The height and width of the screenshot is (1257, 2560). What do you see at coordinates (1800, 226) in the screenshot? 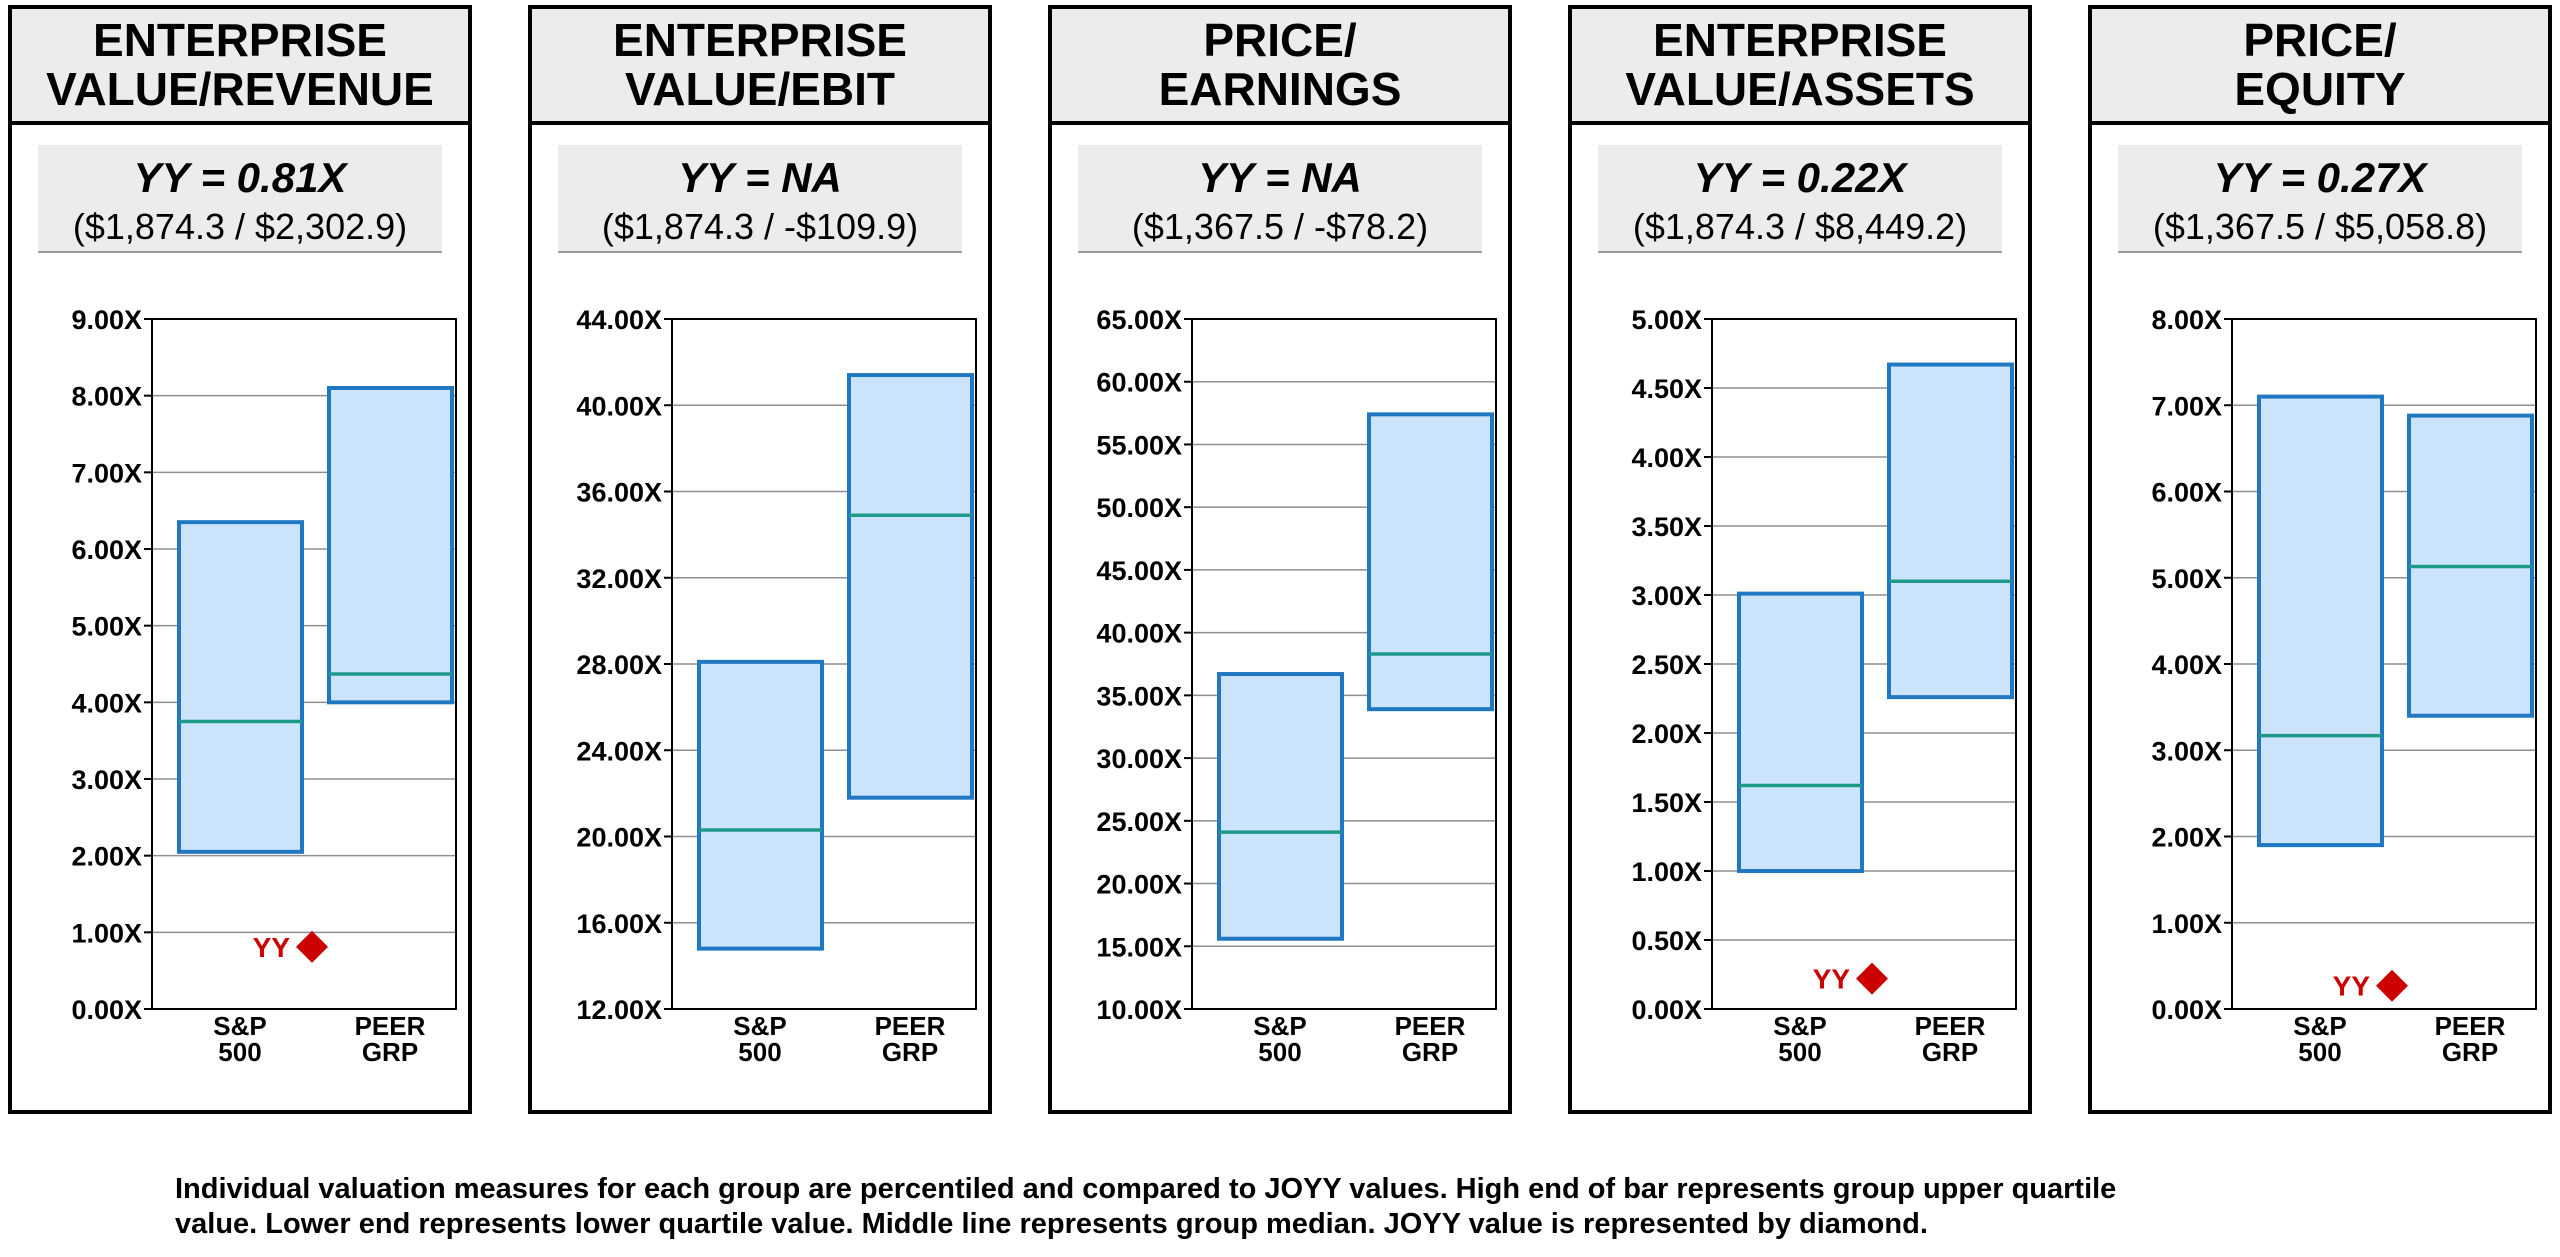
I see `ratio-value: ($1,874.3 / $8,449.2)` at bounding box center [1800, 226].